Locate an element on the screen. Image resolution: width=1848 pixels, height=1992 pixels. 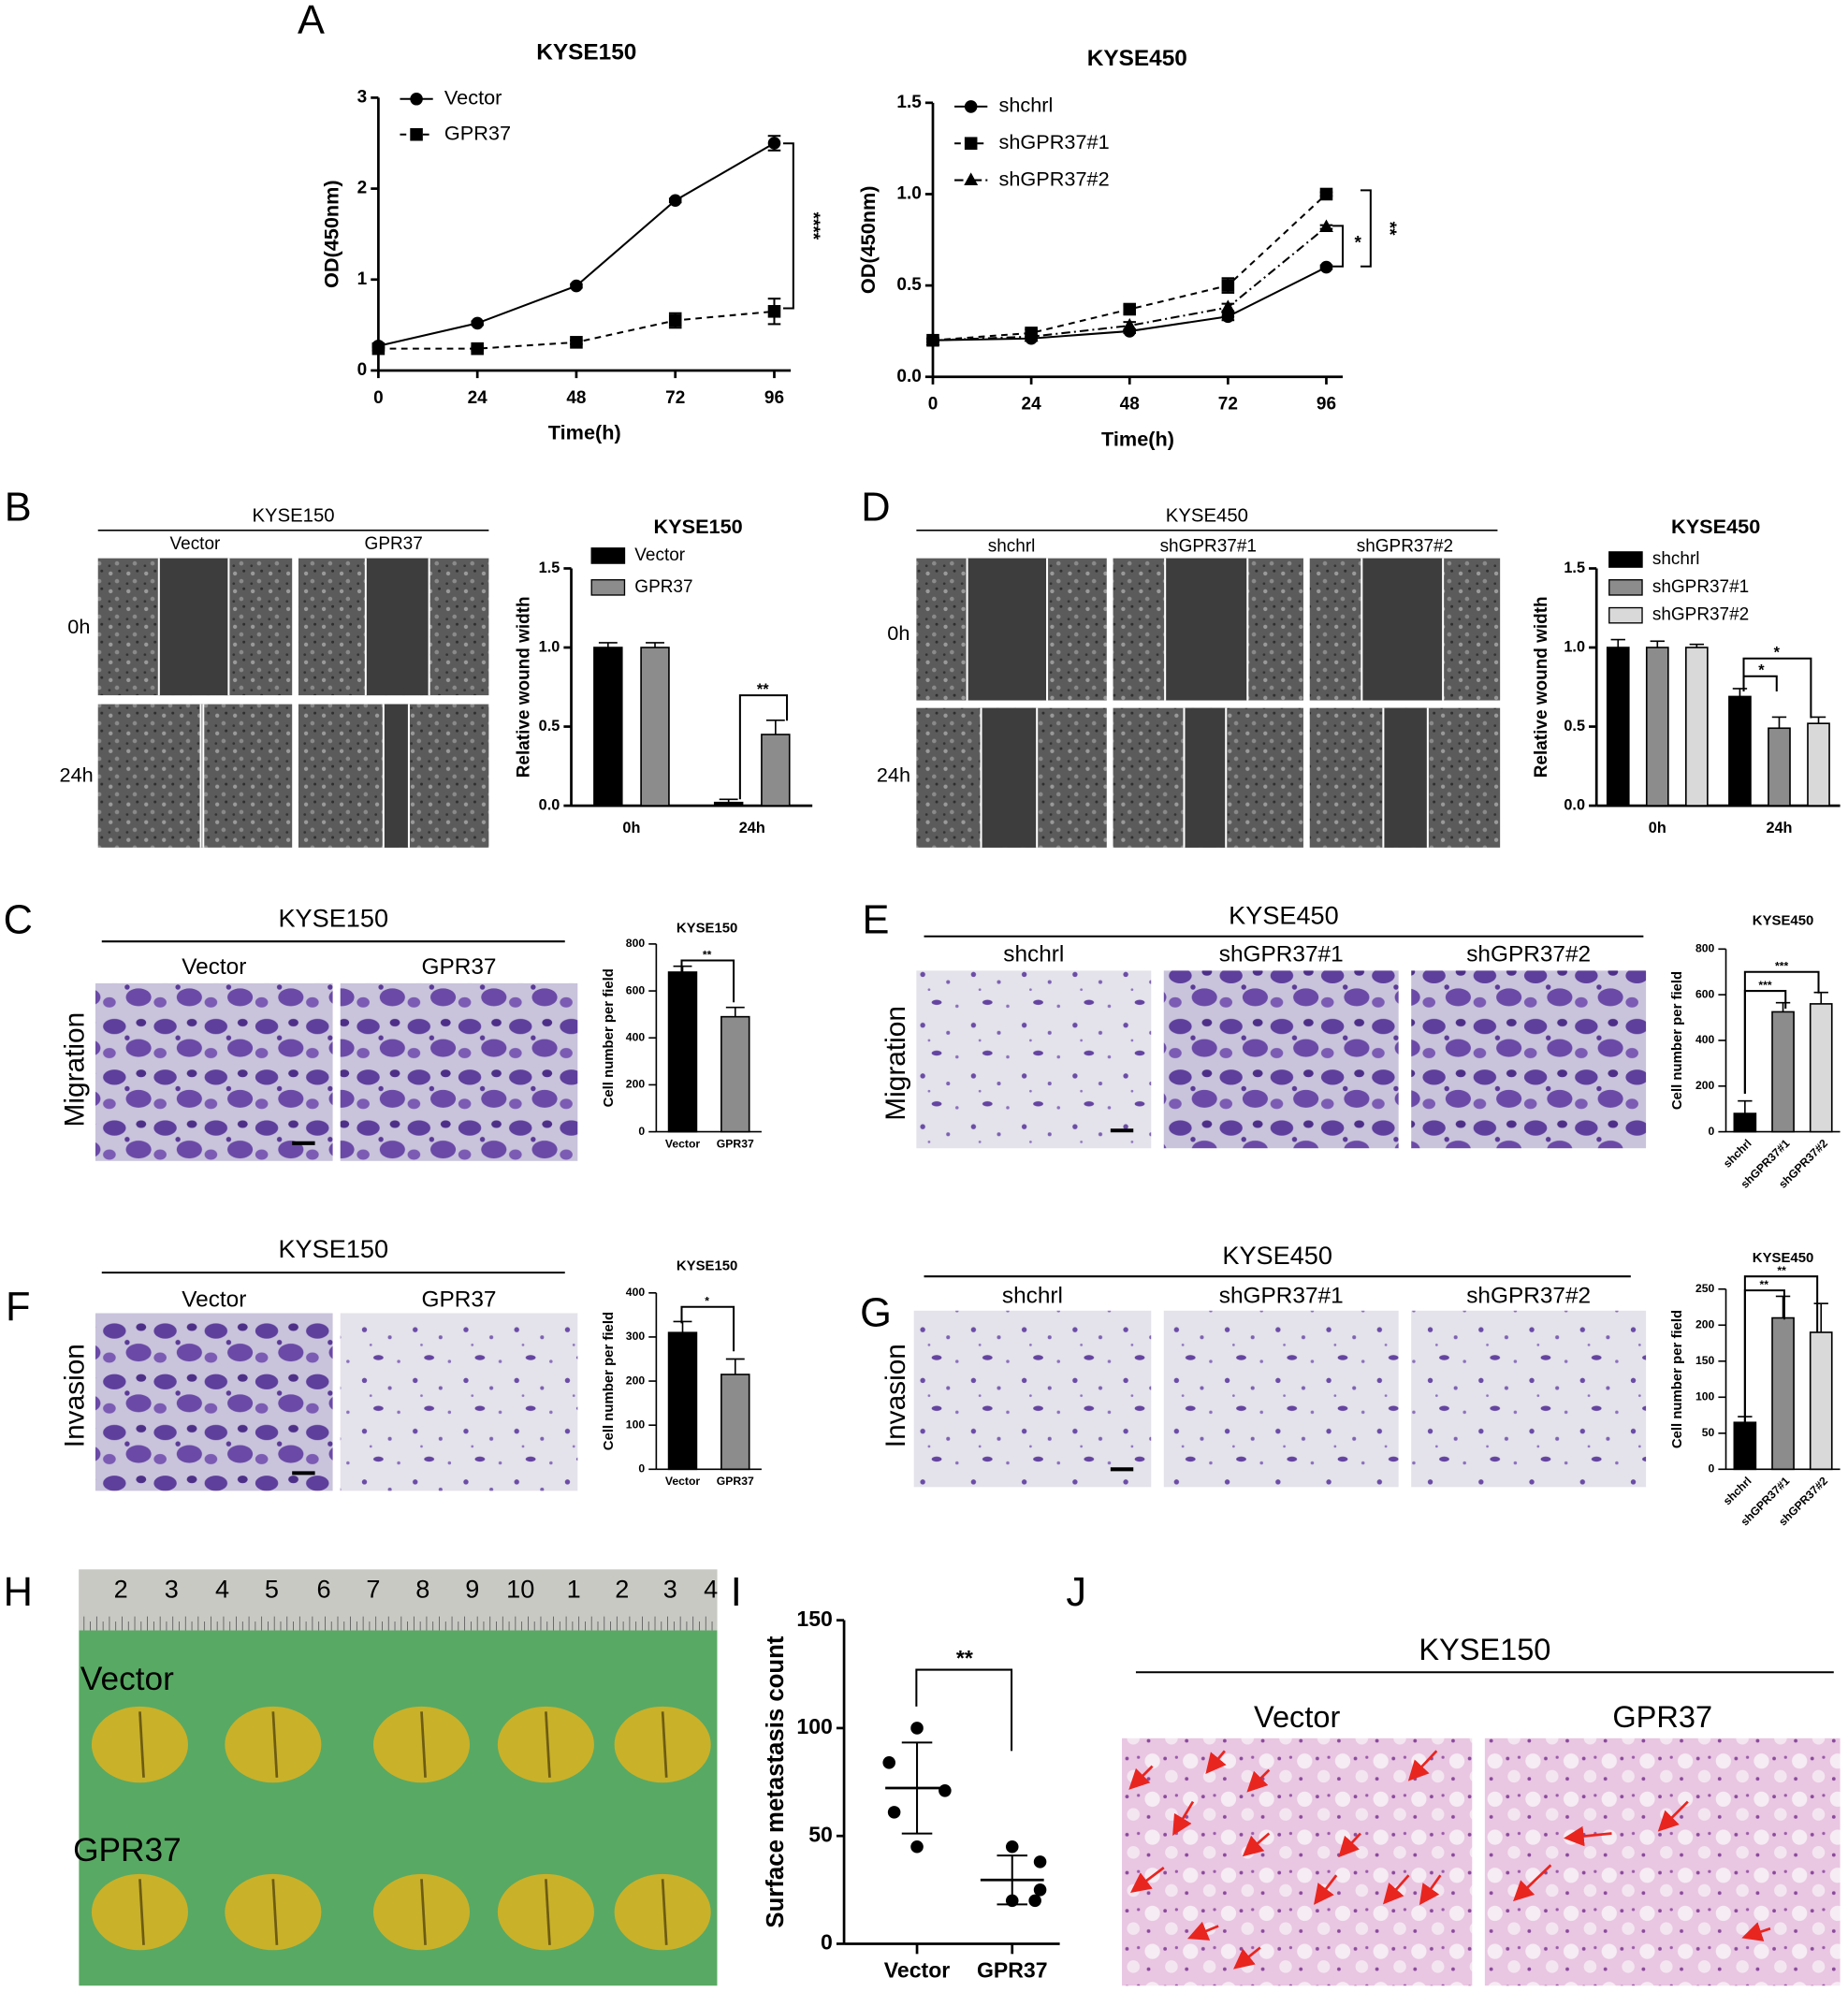
row-label: Invasion is located at coordinates (895, 1395).